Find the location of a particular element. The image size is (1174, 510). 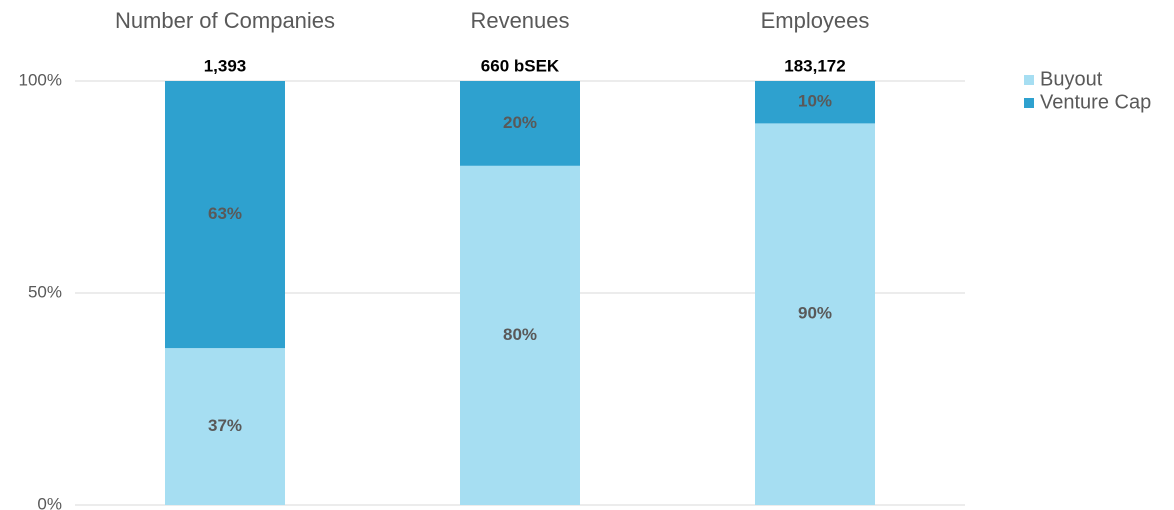

value-label: 37% is located at coordinates (225, 425).